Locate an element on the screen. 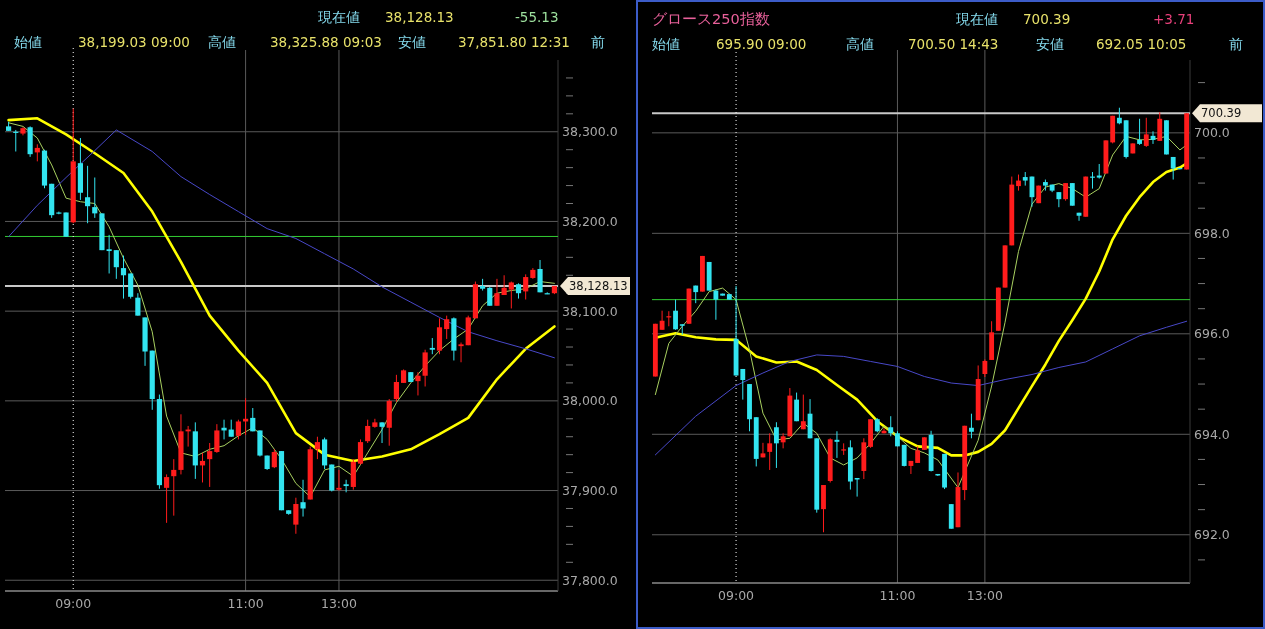  y-tick-label: 37,900.0 is located at coordinates (590, 491).